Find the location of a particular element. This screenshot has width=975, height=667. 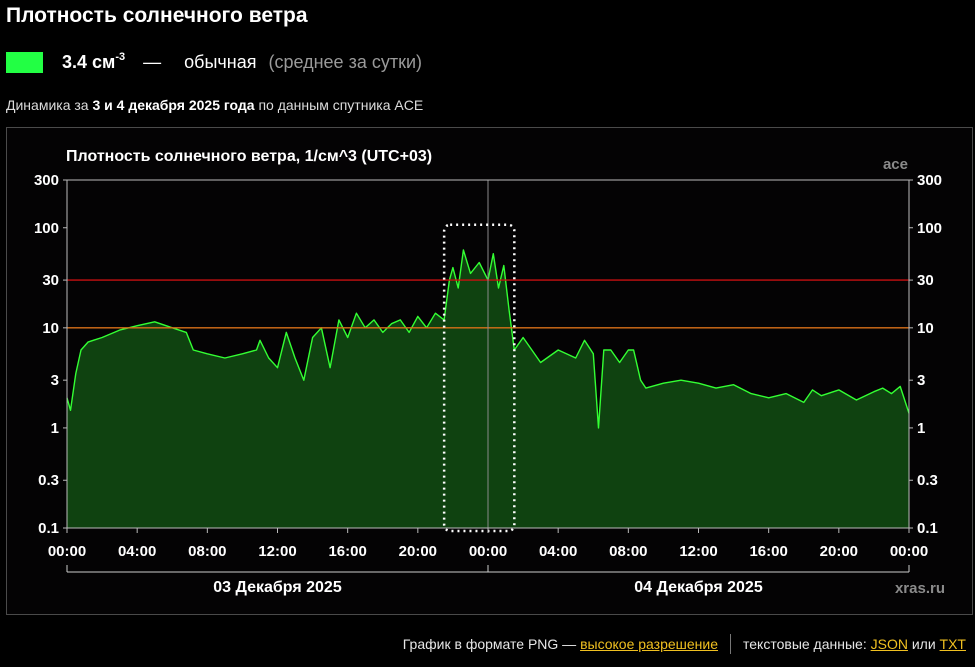

y-tick-label-right: 1 is located at coordinates (921, 428).